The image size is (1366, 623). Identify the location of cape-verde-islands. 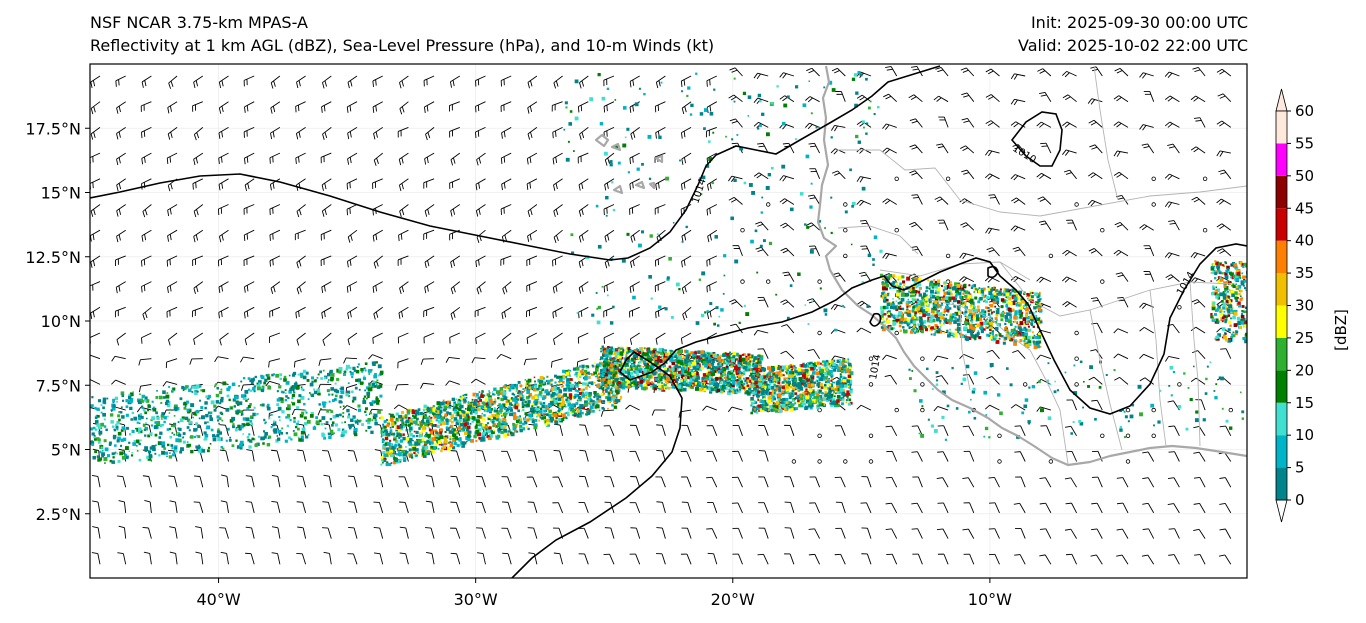
(629, 164).